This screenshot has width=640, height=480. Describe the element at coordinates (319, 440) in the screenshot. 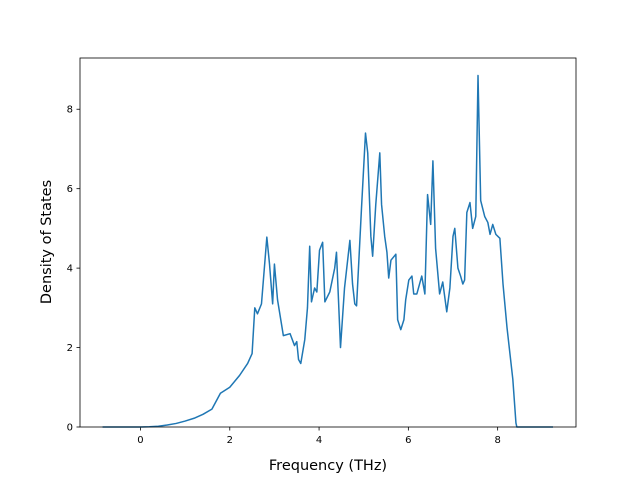

I see `x-tick-label: 4` at that location.